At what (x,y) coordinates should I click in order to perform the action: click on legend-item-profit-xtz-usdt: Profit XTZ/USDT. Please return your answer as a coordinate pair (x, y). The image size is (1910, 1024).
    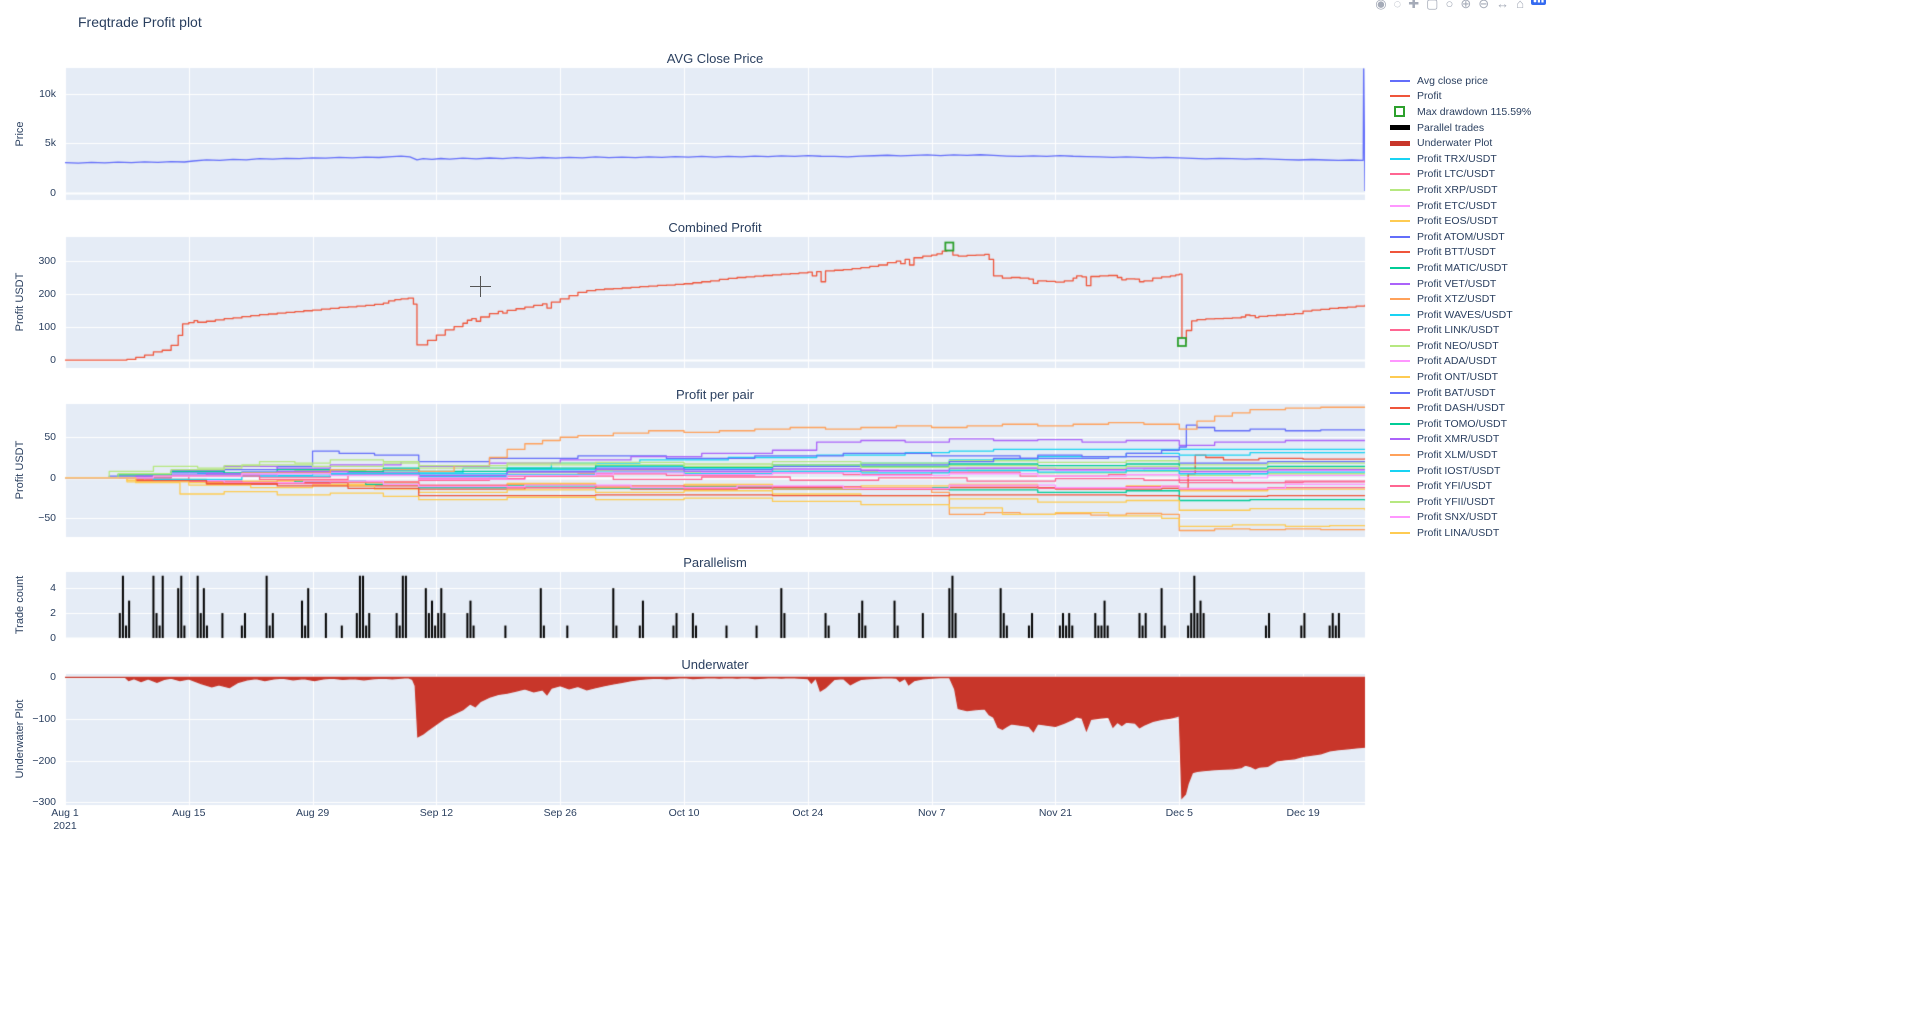
    Looking at the image, I should click on (1460, 299).